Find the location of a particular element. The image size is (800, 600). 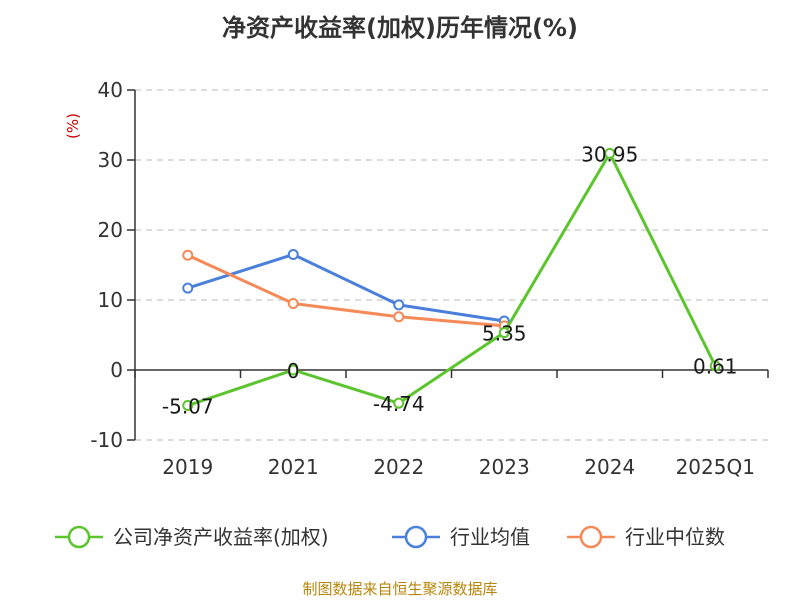

legend-label: 行业中位数 is located at coordinates (675, 537).